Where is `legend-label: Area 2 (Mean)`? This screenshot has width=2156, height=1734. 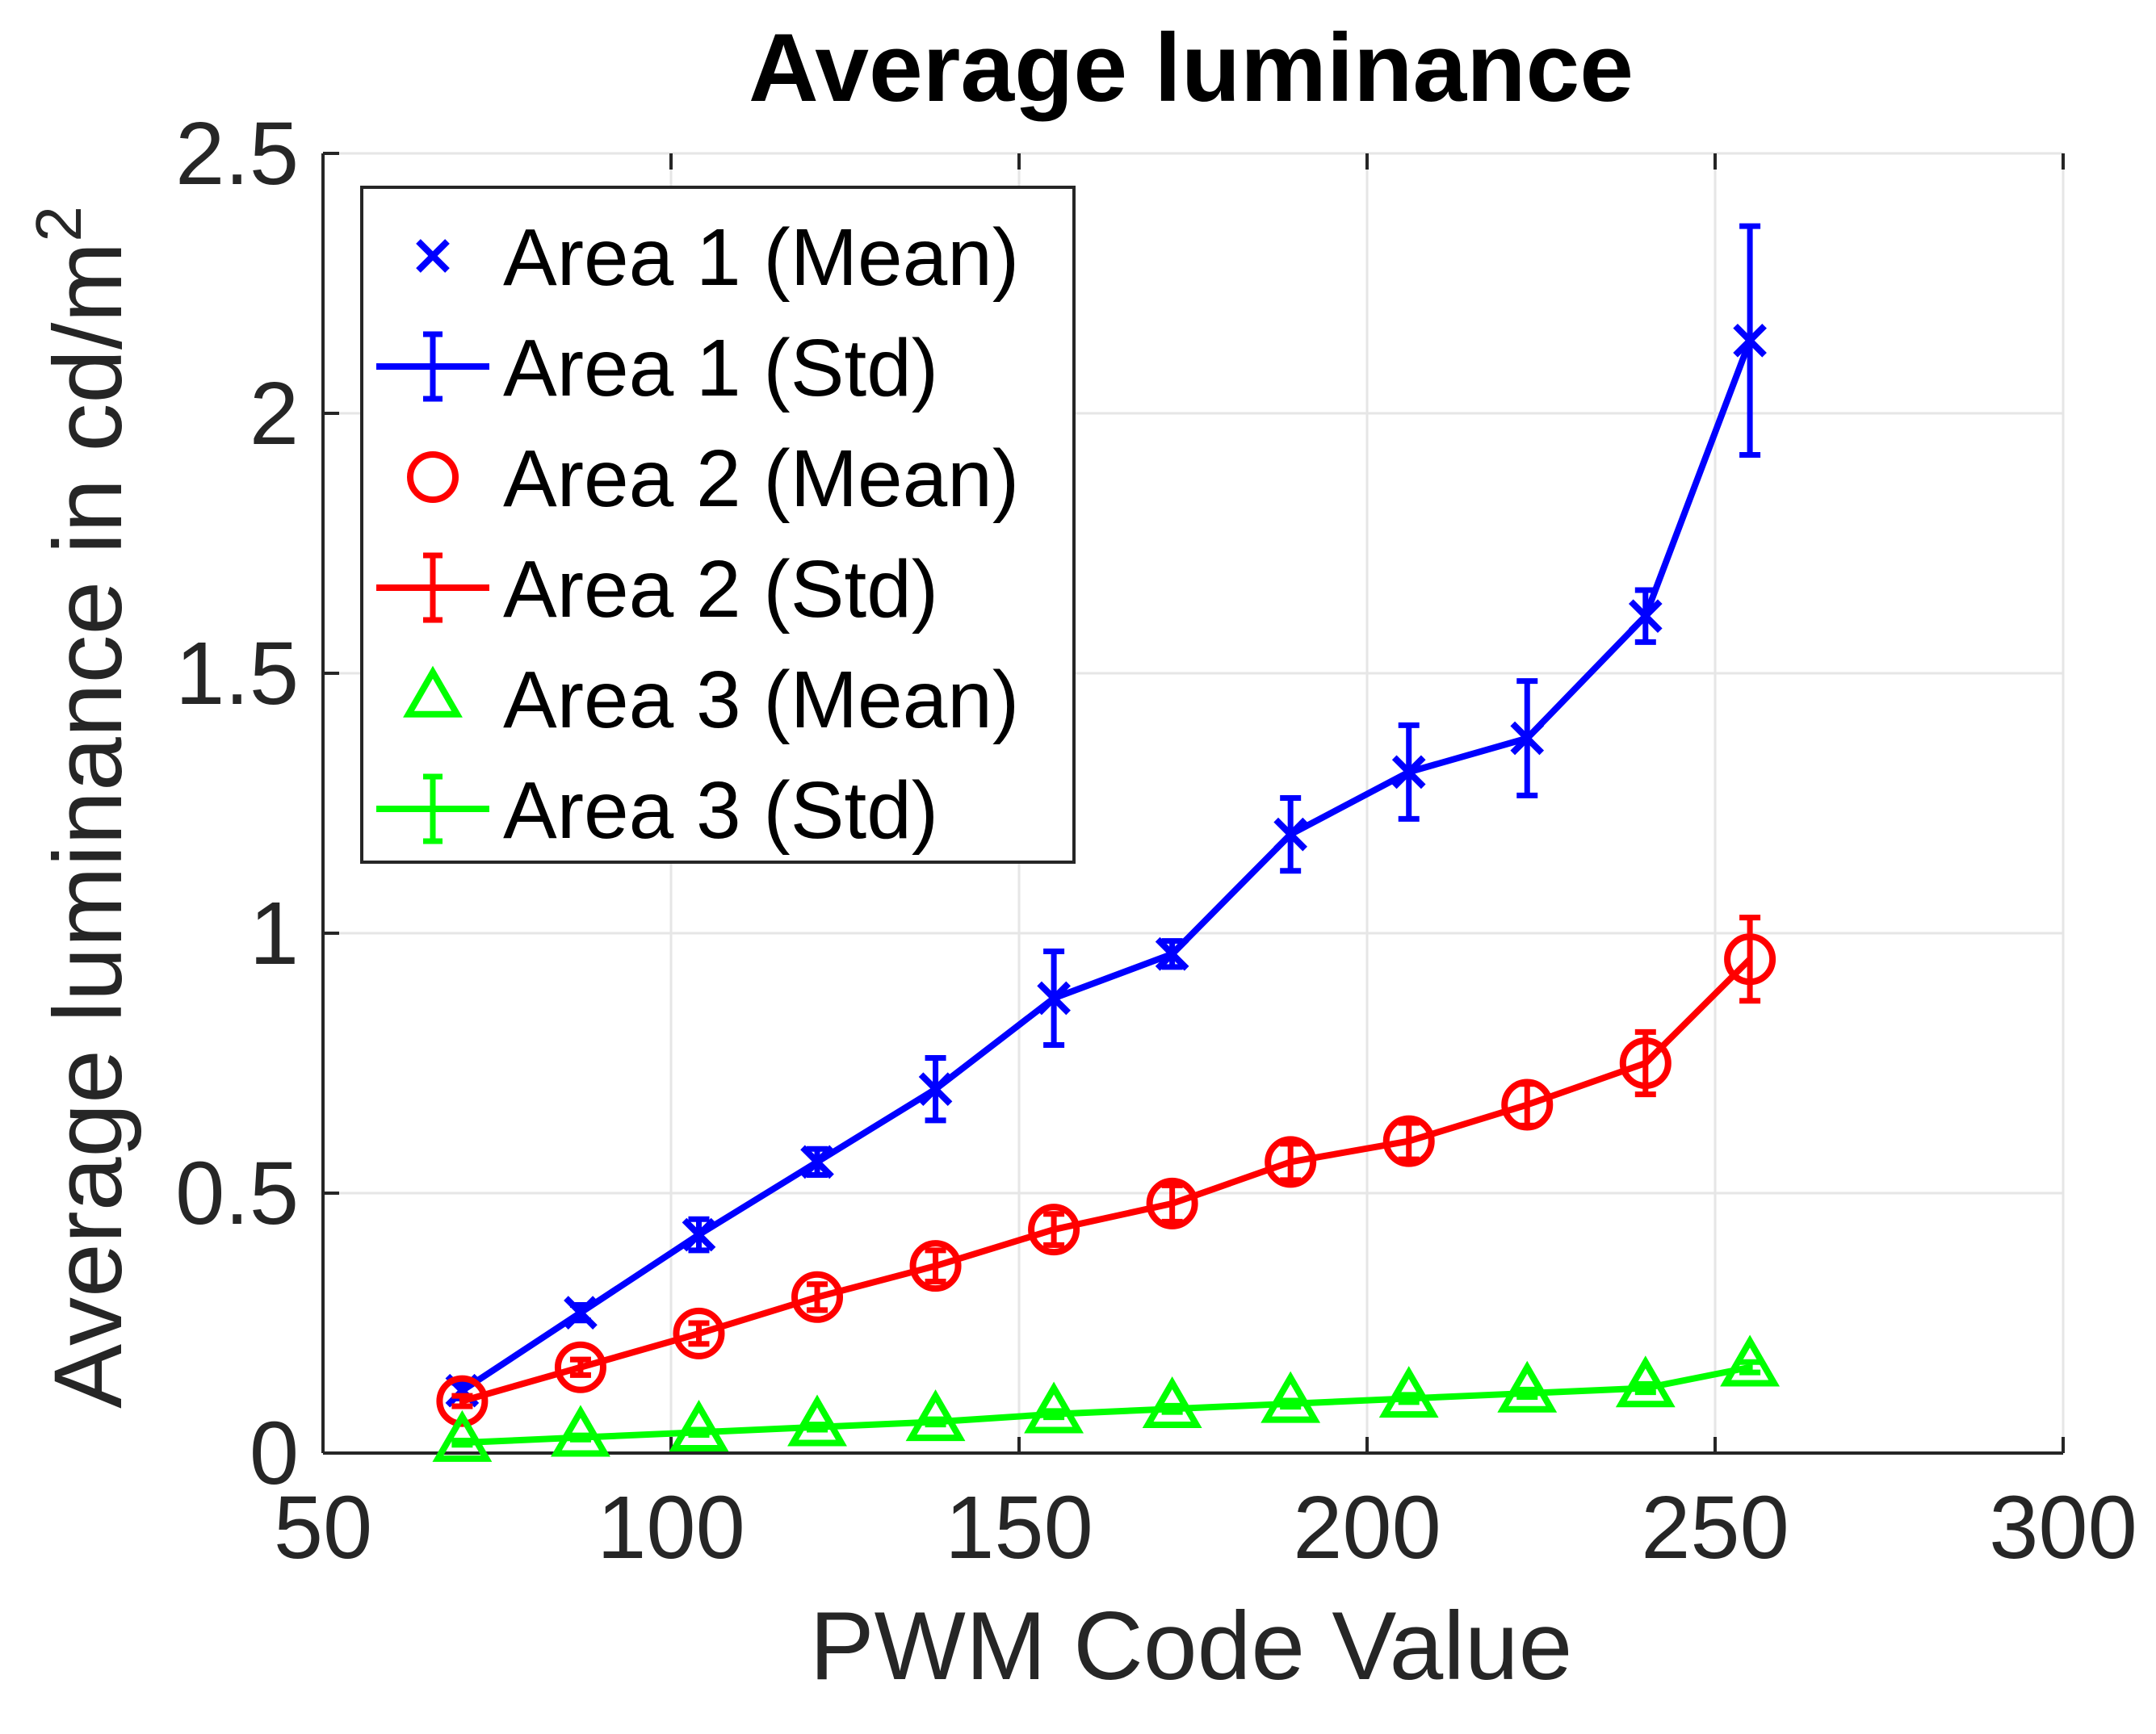
legend-label: Area 2 (Mean) is located at coordinates (761, 479).